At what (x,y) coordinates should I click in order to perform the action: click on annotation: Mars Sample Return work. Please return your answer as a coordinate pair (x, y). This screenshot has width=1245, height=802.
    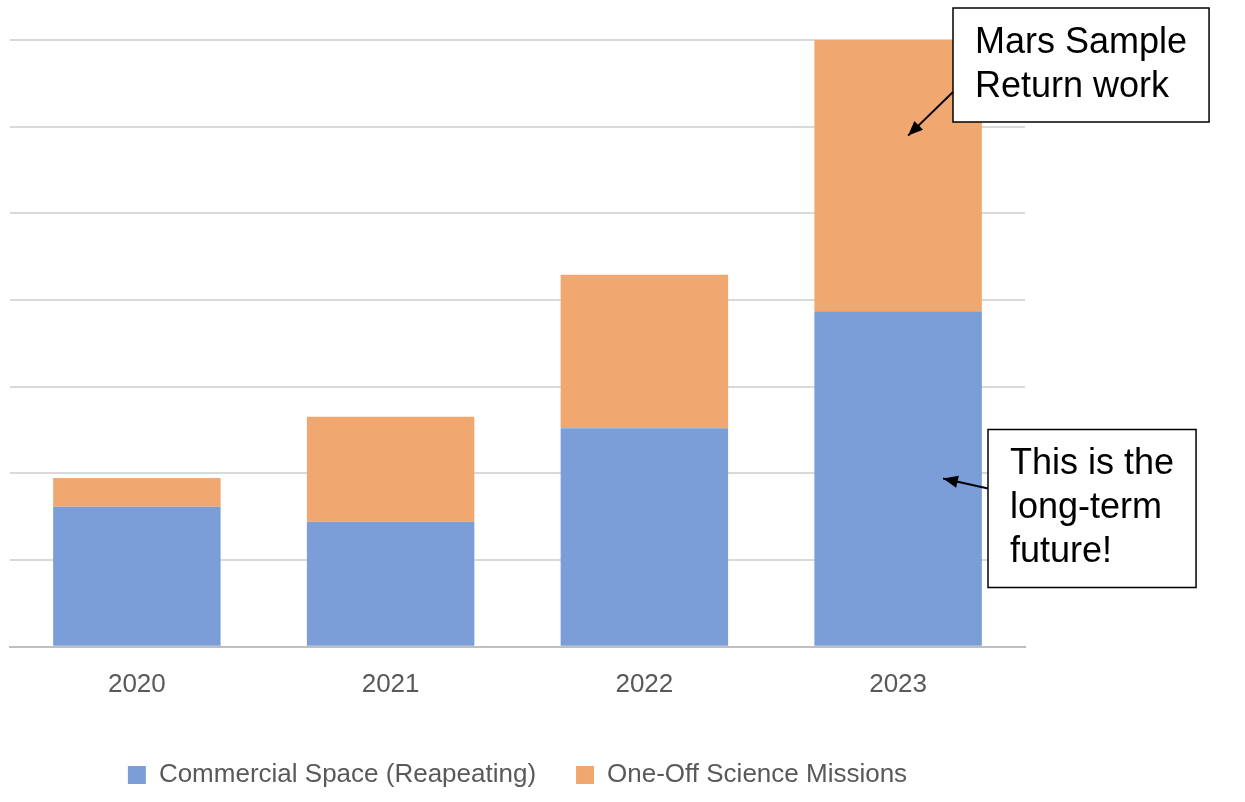
    Looking at the image, I should click on (1081, 62).